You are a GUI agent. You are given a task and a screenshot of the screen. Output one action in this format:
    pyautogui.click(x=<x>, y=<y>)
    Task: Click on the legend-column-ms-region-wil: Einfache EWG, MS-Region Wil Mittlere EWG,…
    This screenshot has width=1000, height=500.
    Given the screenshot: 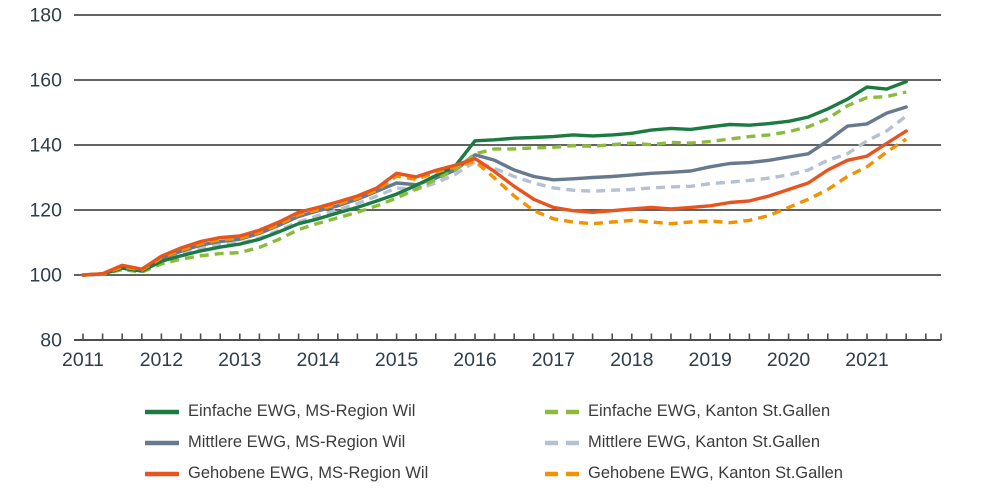 What is the action you would take?
    pyautogui.click(x=286, y=442)
    